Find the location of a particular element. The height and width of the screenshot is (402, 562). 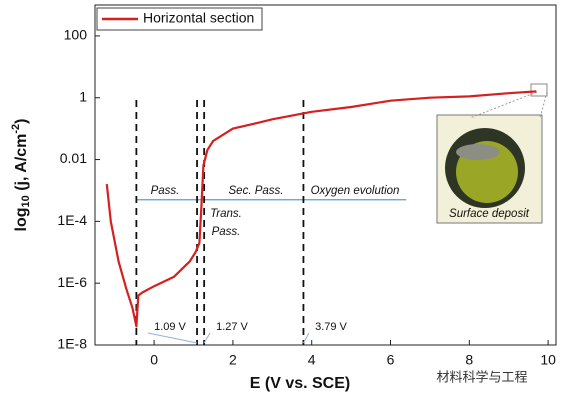

y-tick-label: 1 is located at coordinates (83, 96).